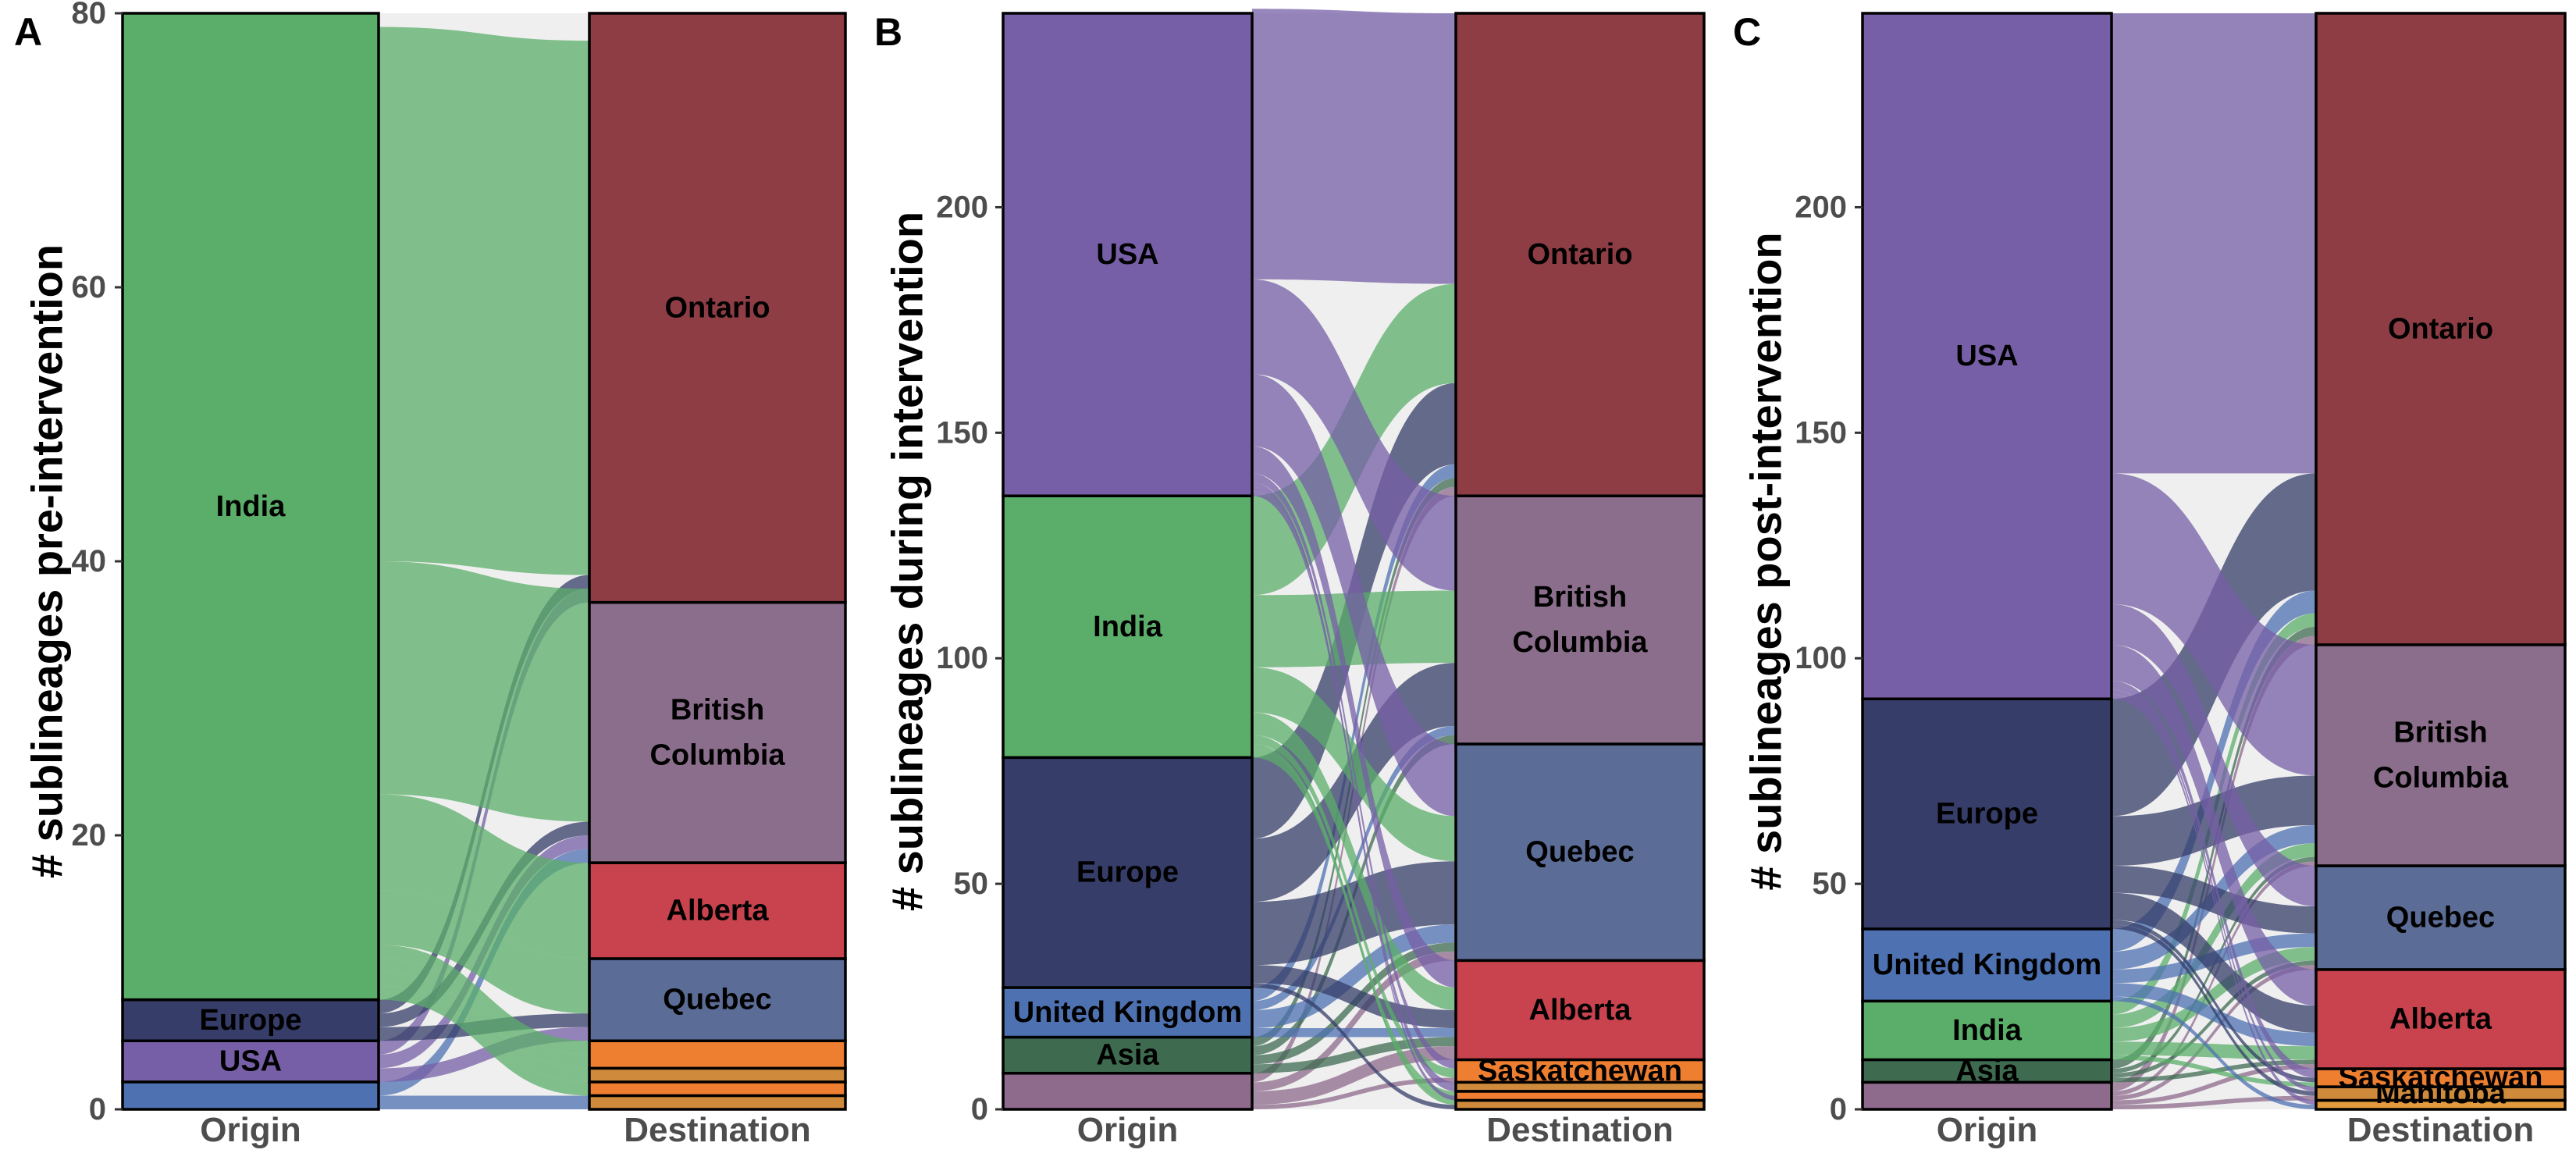  I want to click on flow-usa-to-manitoba, so click(2214, 890).